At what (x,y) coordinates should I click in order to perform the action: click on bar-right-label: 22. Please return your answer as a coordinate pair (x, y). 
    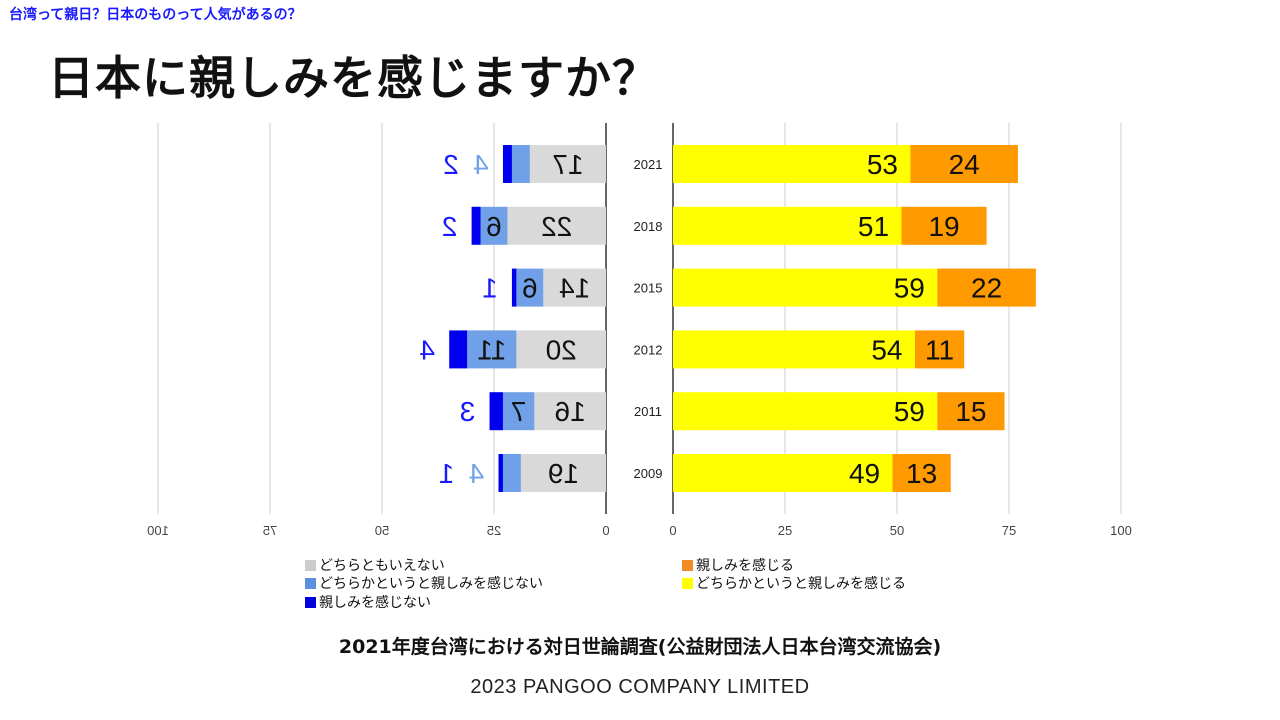
    Looking at the image, I should click on (986, 288).